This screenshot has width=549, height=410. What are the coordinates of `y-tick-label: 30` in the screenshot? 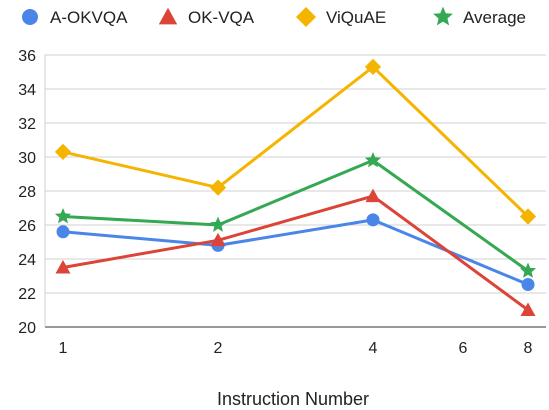 It's located at (27, 158).